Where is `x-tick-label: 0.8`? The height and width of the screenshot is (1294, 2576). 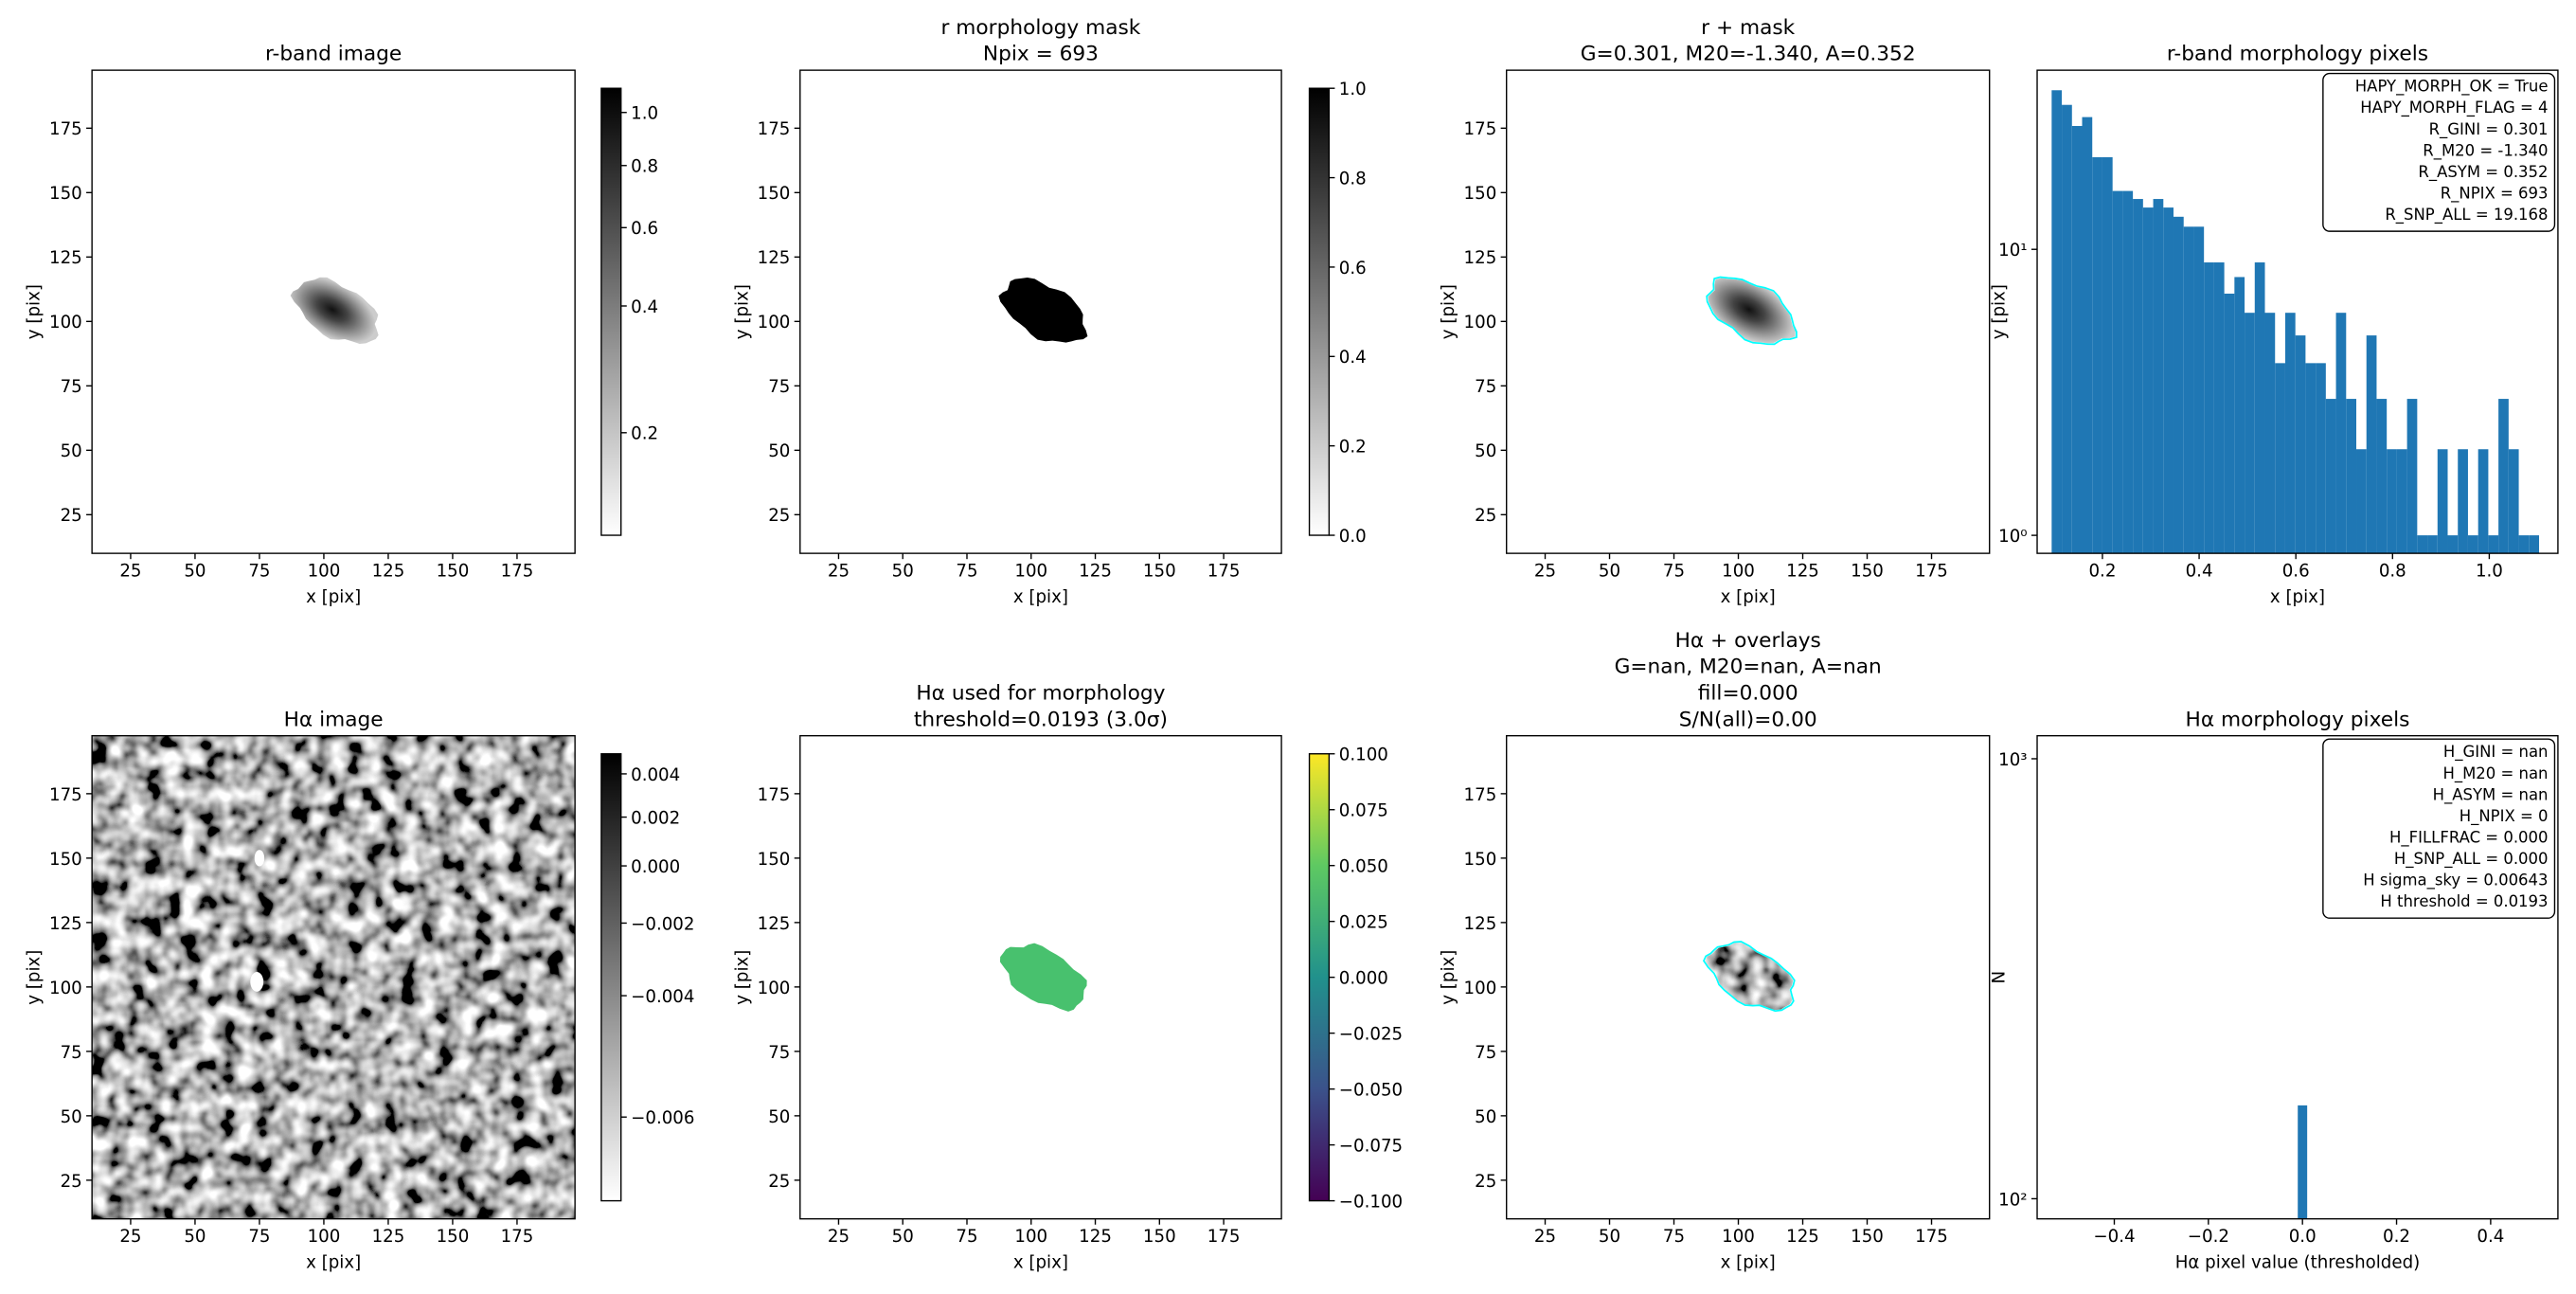 x-tick-label: 0.8 is located at coordinates (2392, 571).